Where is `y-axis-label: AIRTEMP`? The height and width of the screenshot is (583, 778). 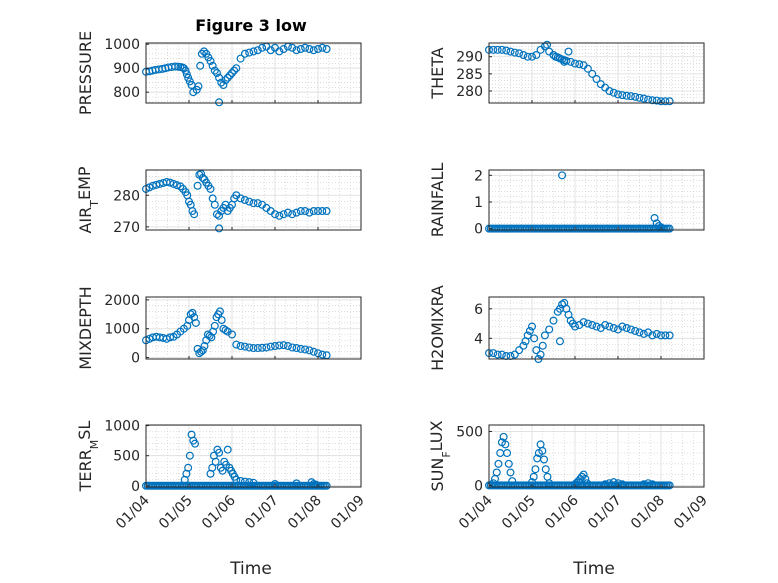 y-axis-label: AIRTEMP is located at coordinates (88, 199).